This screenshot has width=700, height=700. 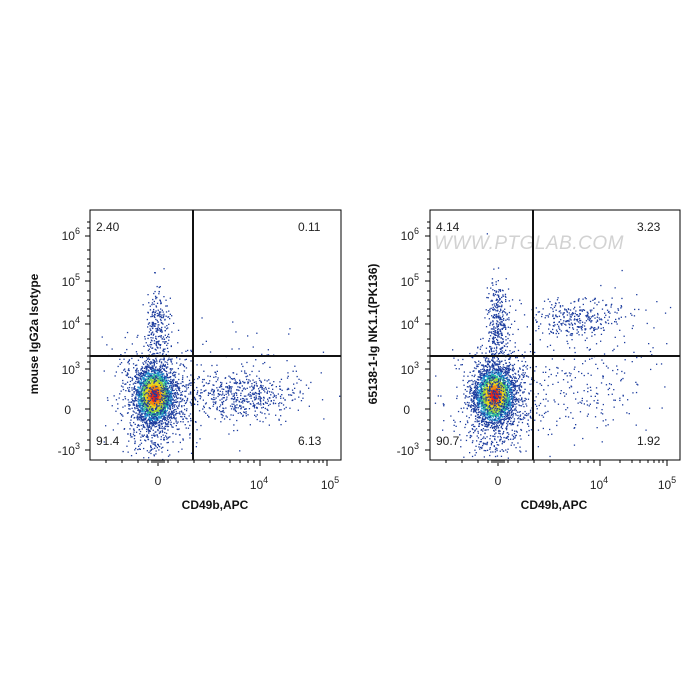 What do you see at coordinates (108, 227) in the screenshot?
I see `quadrant-upper-left-value: 2.40` at bounding box center [108, 227].